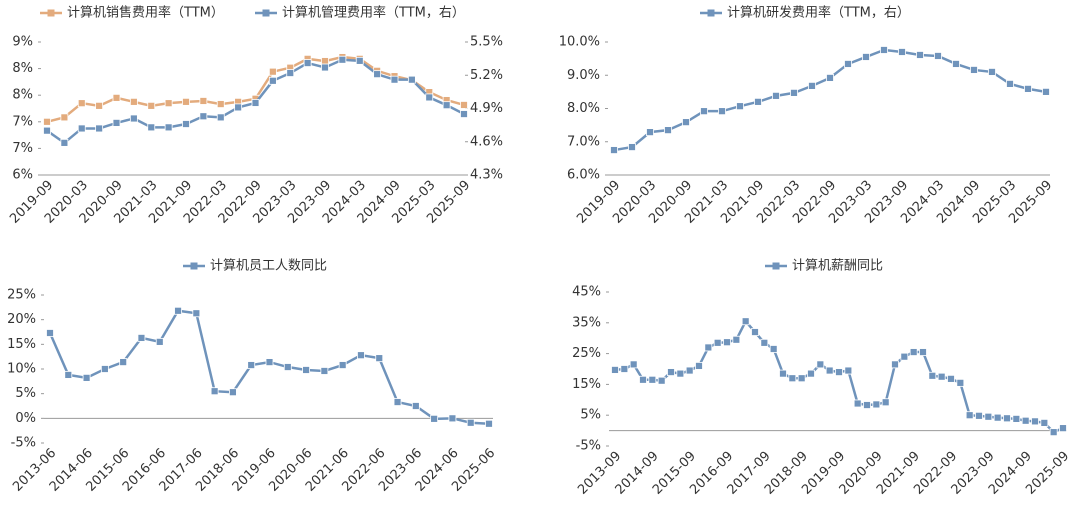 The image size is (1080, 510). What do you see at coordinates (586, 384) in the screenshot?
I see `y-tick-label: 15%` at bounding box center [586, 384].